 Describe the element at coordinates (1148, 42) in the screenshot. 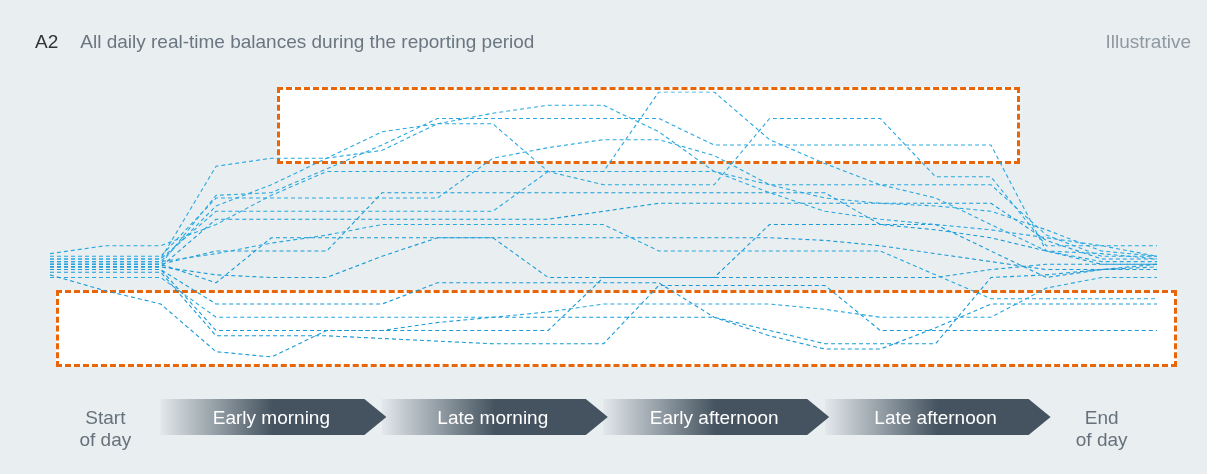

I see `text: Illustrative` at that location.